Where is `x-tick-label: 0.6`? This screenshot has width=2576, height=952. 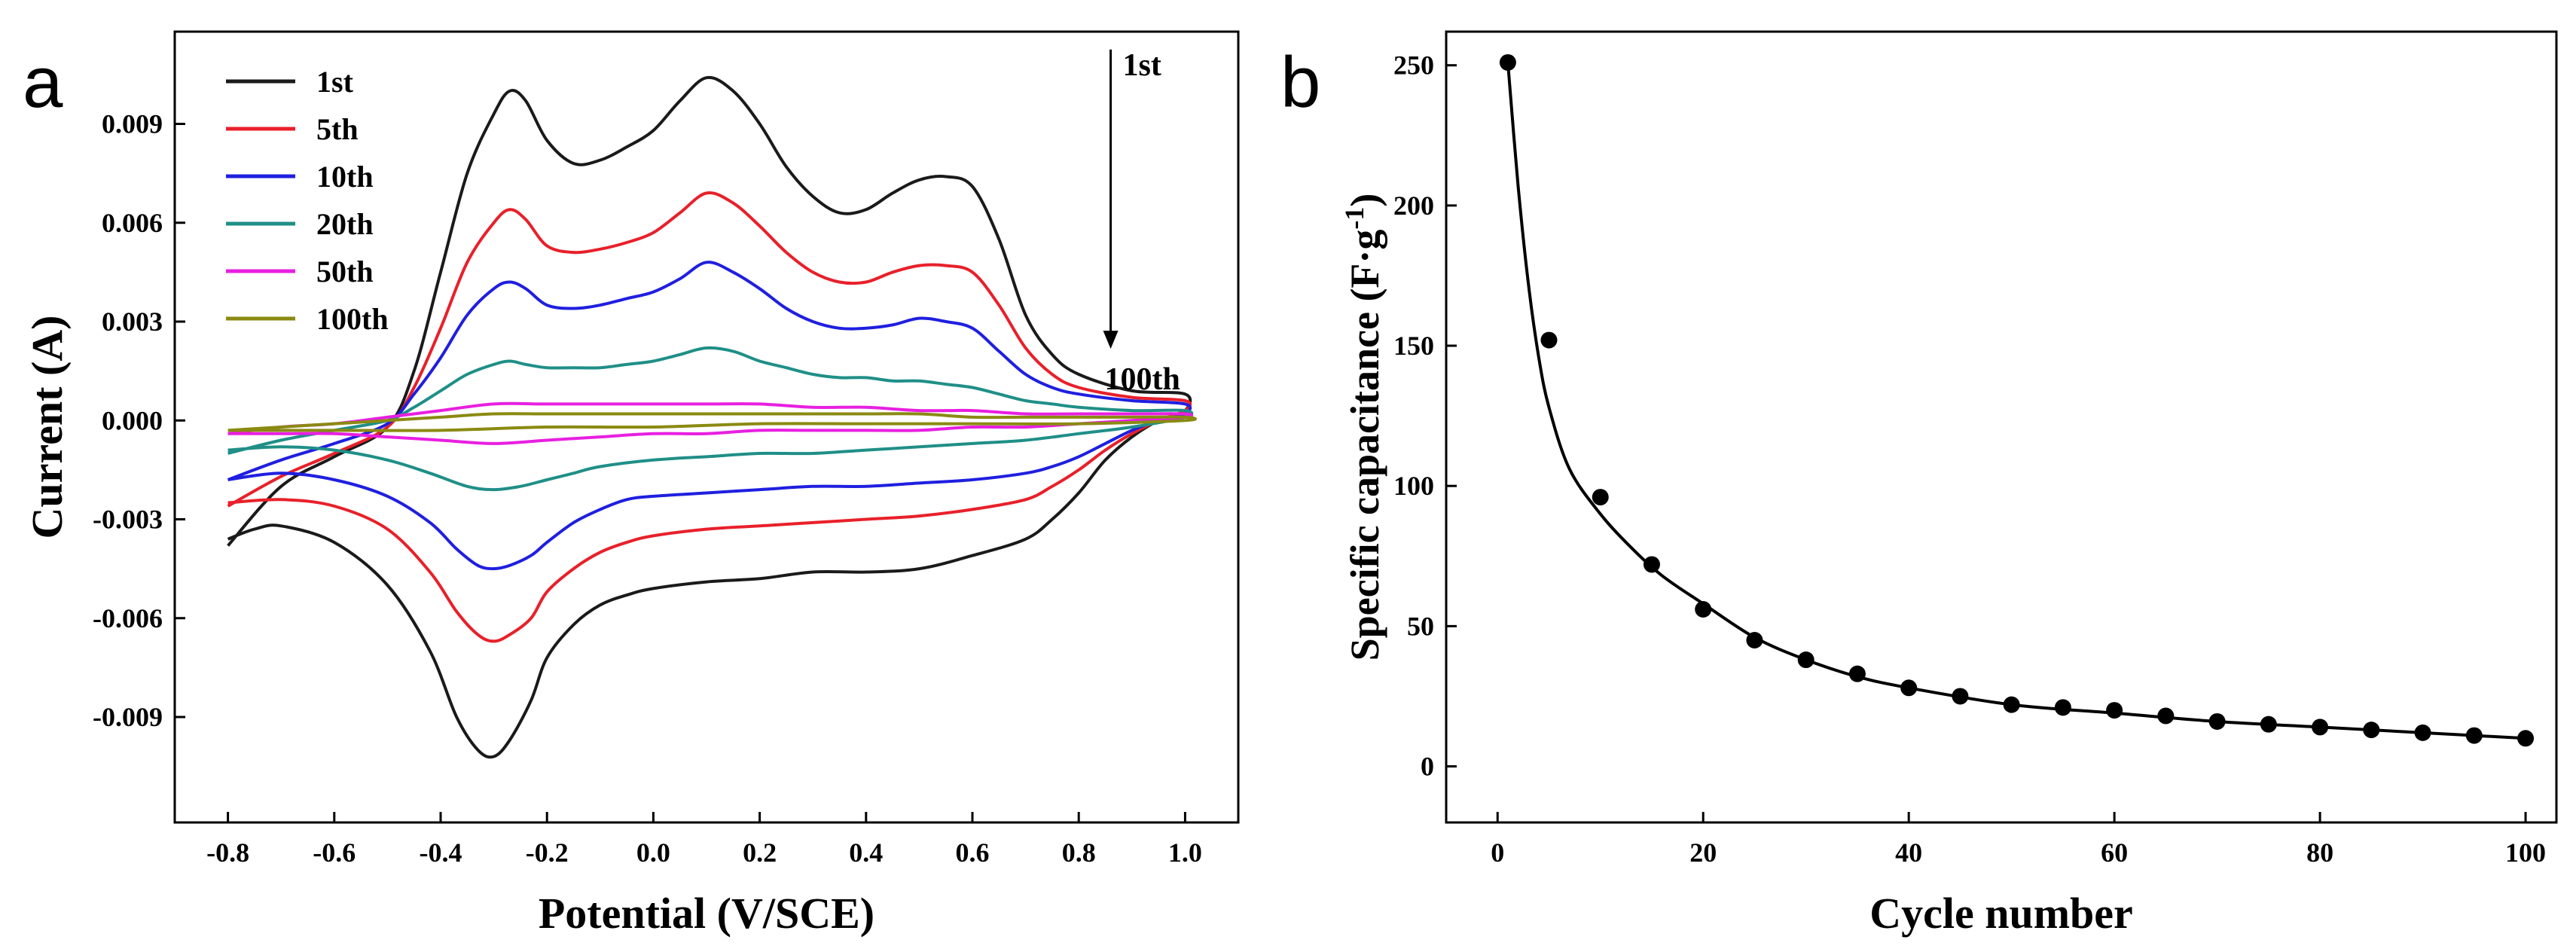
x-tick-label: 0.6 is located at coordinates (973, 853).